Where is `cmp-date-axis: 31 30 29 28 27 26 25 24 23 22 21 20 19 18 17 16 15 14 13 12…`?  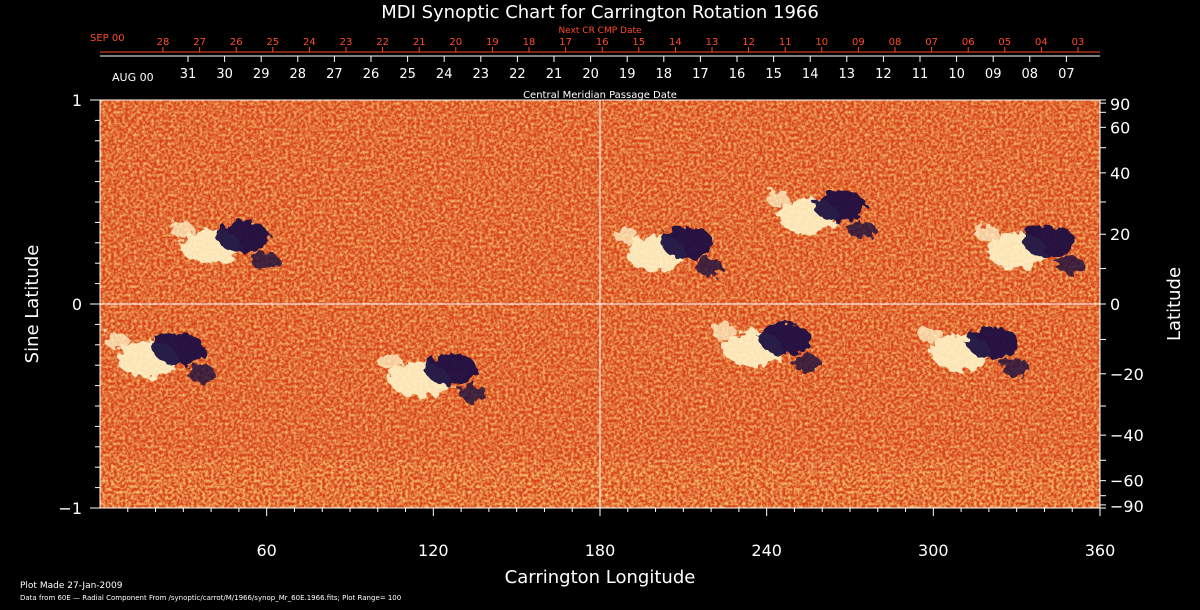
cmp-date-axis: 31 30 29 28 27 26 25 24 23 22 21 20 19 18 17 16 15 14 13 12… is located at coordinates (600, 68).